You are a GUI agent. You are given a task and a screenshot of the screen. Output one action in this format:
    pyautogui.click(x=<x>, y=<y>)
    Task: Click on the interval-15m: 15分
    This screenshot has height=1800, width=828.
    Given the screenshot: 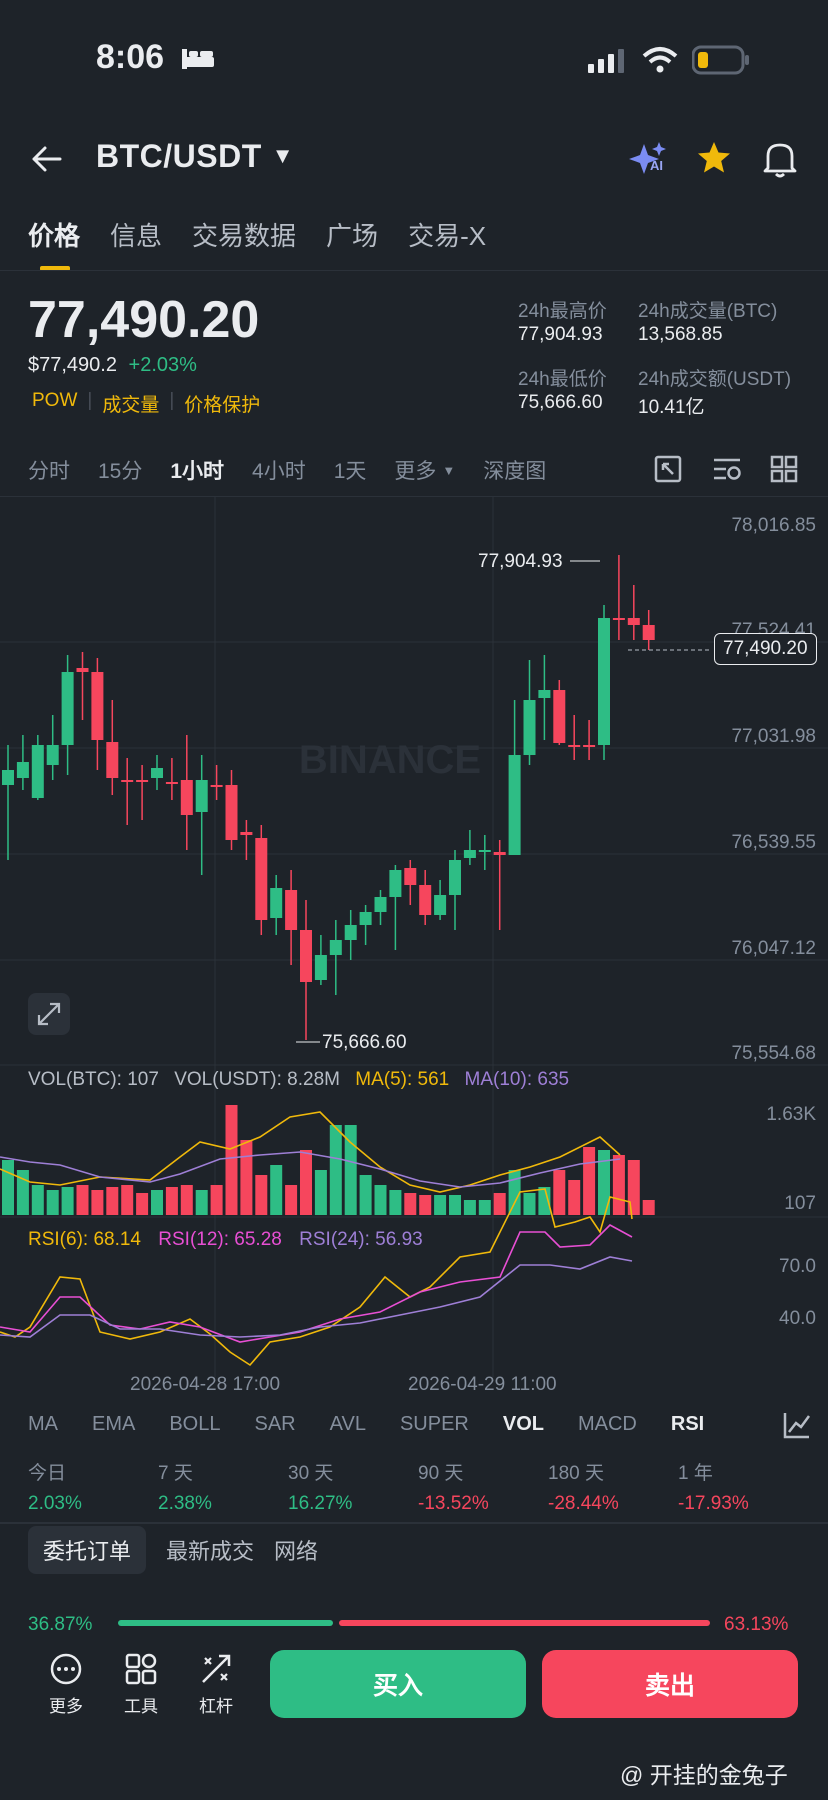 What is the action you would take?
    pyautogui.click(x=120, y=471)
    